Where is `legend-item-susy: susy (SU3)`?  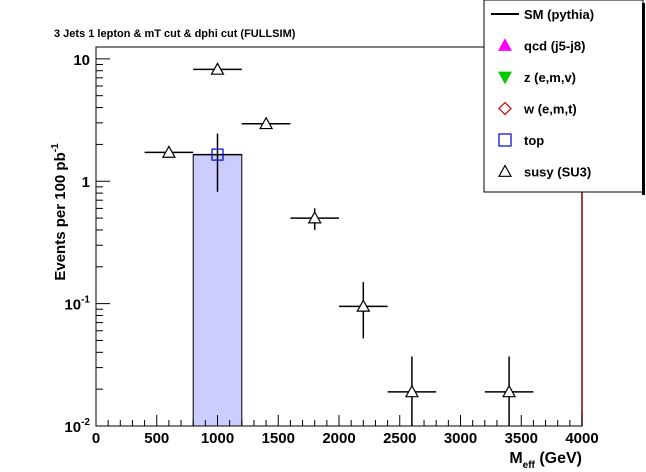 legend-item-susy: susy (SU3) is located at coordinates (544, 172).